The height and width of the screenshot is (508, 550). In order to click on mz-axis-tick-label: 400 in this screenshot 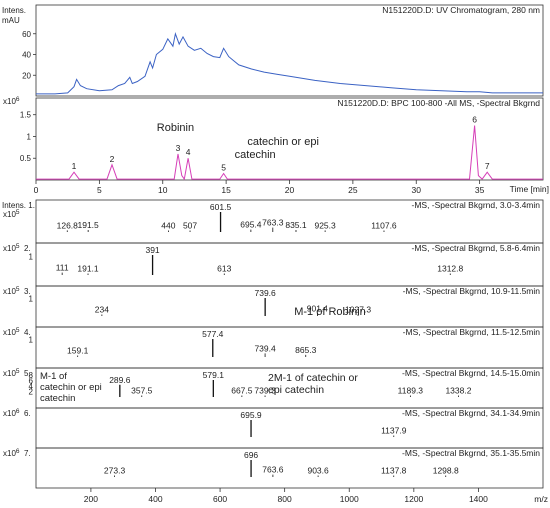, I will do `click(155, 499)`.